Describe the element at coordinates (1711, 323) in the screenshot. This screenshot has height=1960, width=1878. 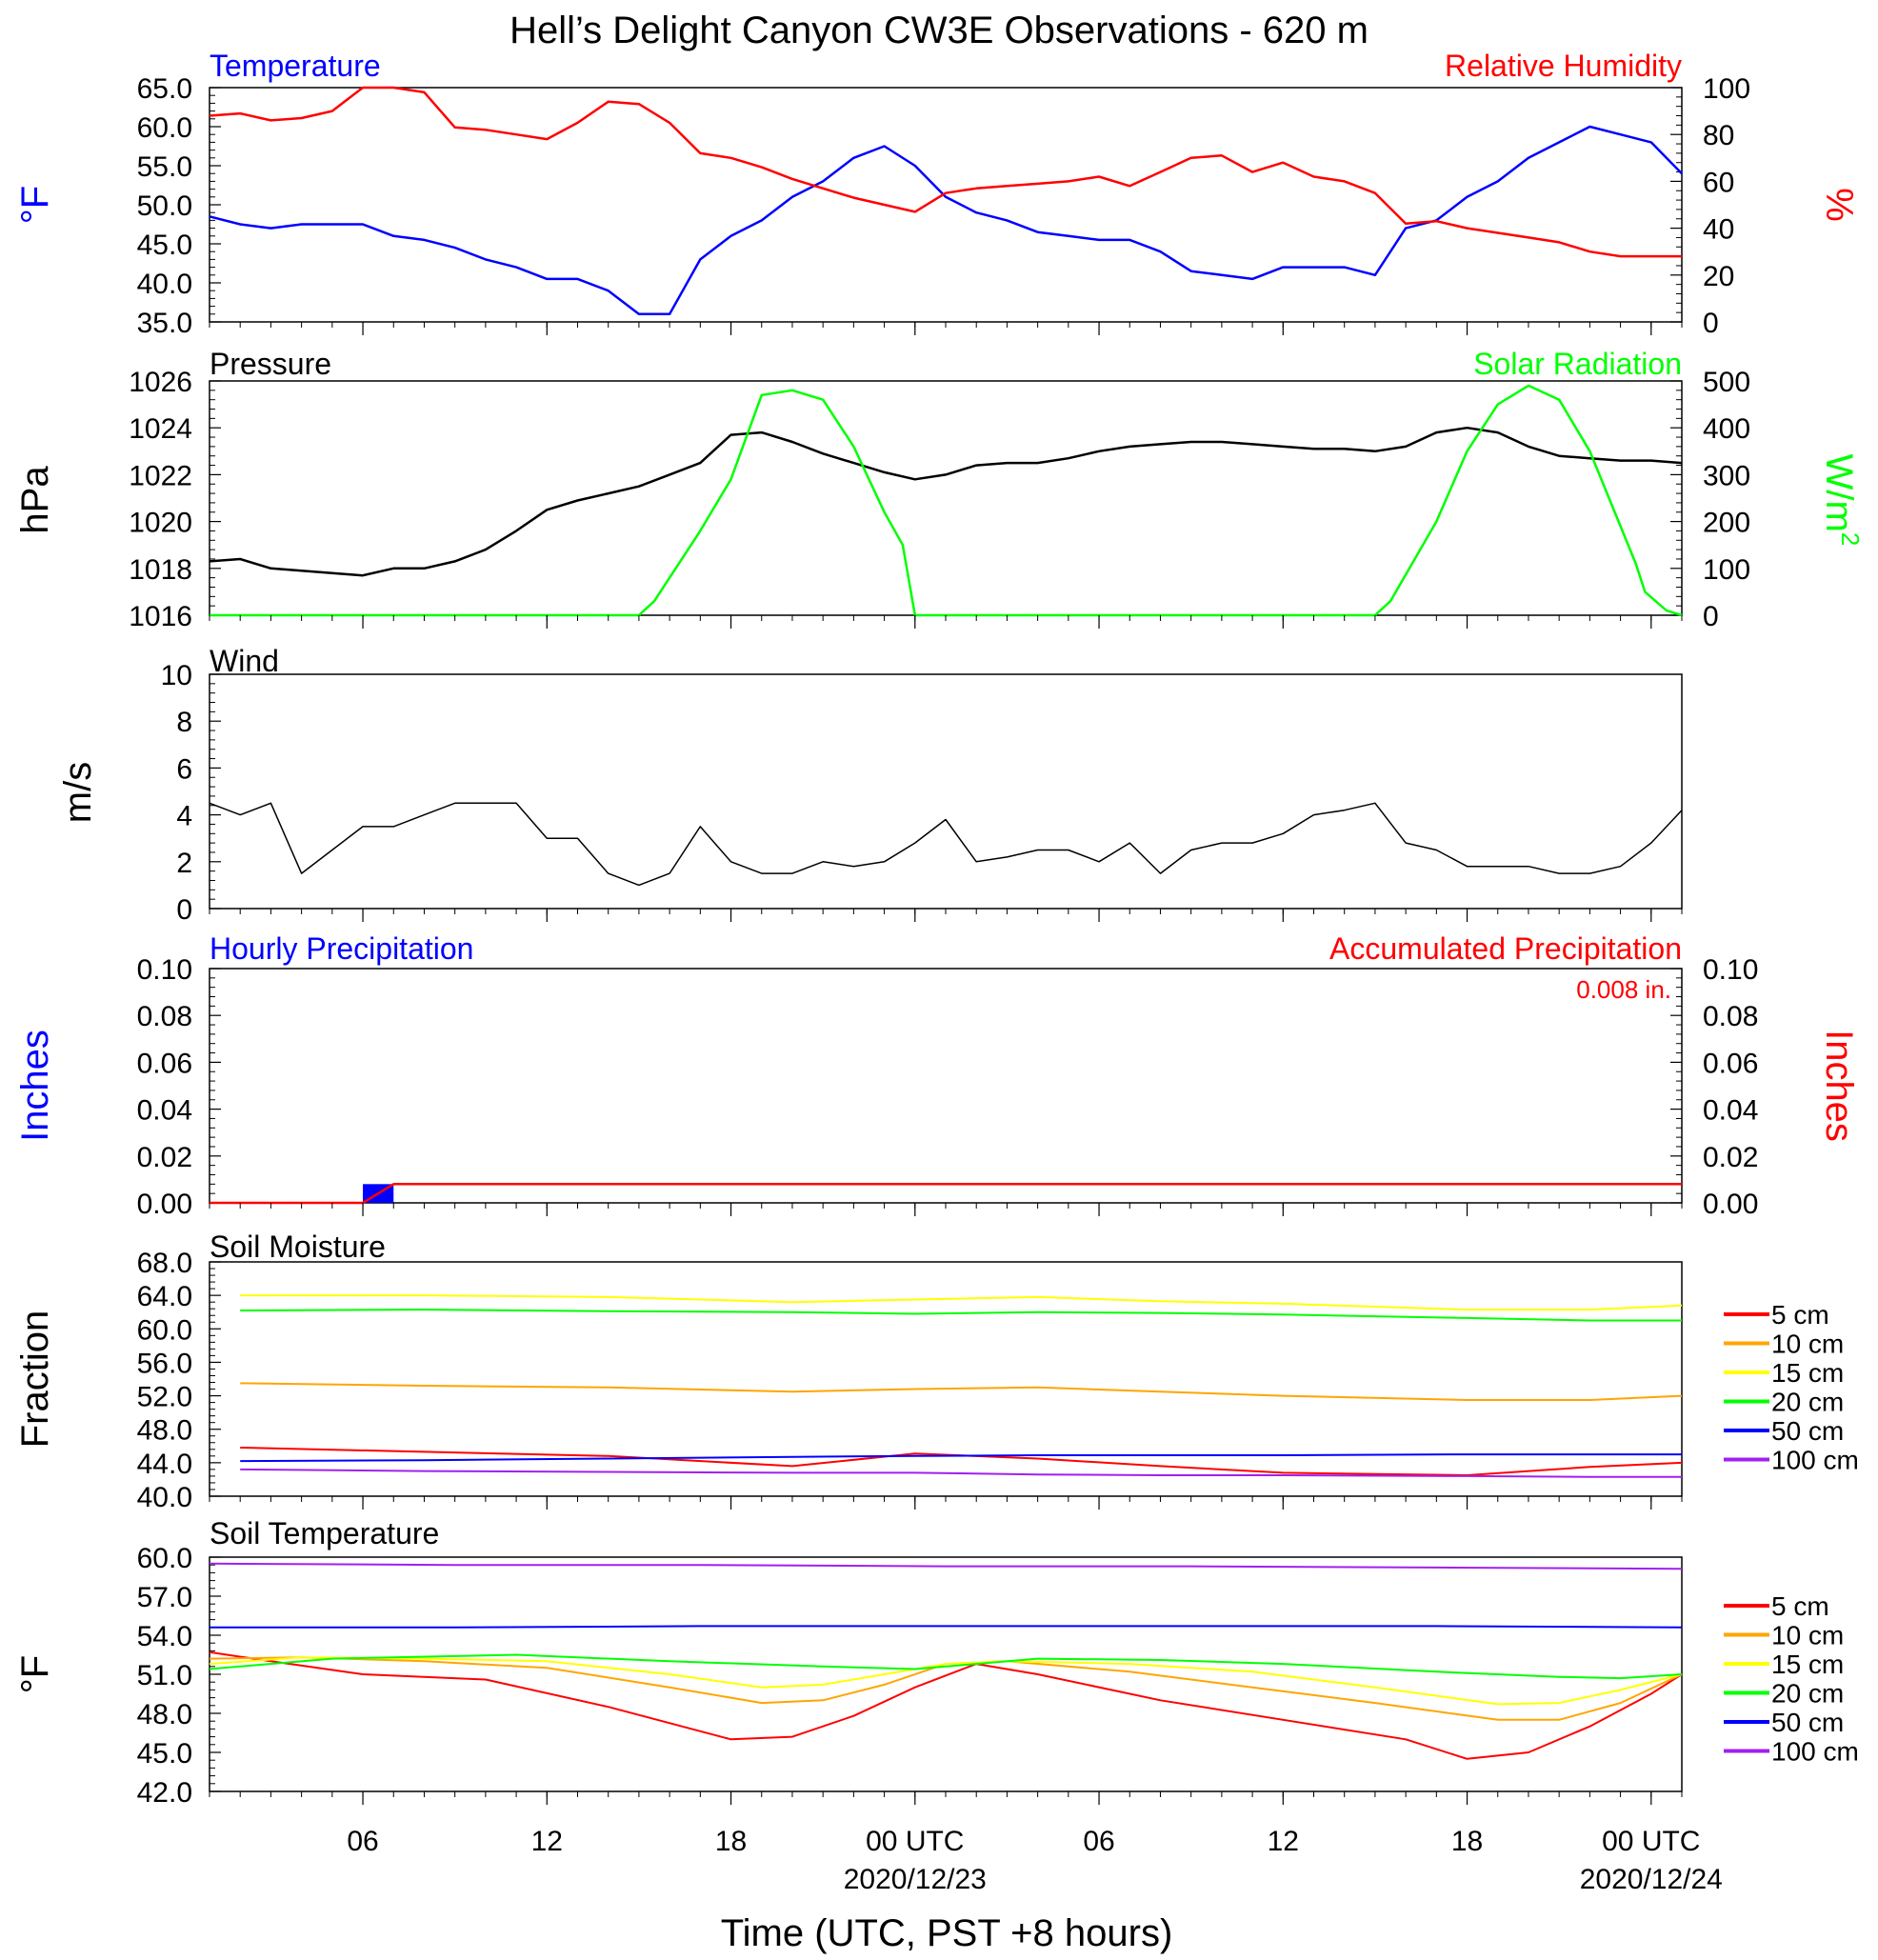
I see `humidity-y-tick-label: 0` at that location.